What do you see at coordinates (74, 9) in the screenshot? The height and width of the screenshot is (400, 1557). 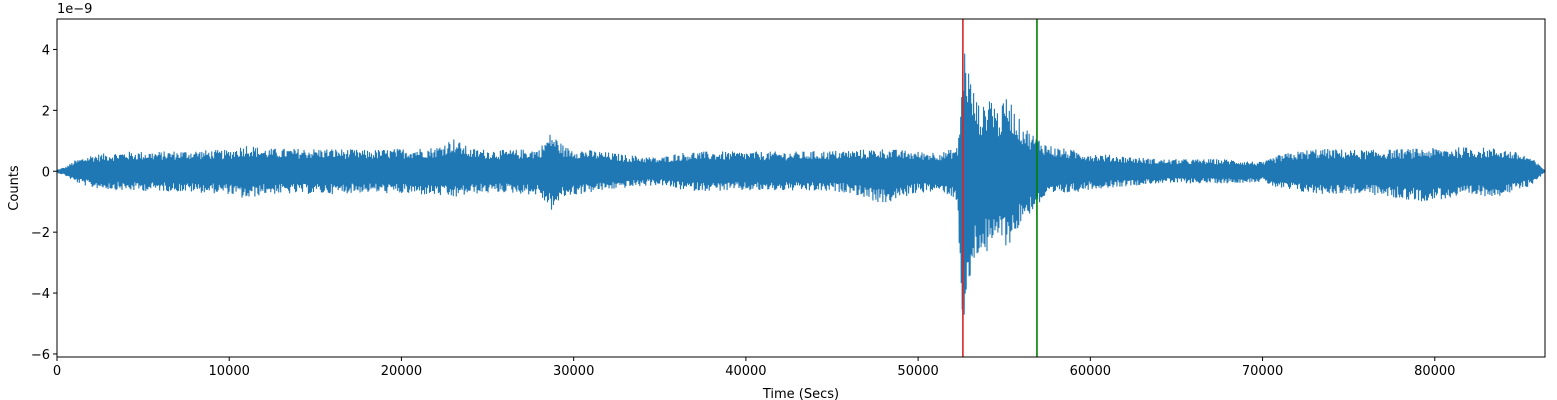 I see `y-offset-text: 1e−9` at bounding box center [74, 9].